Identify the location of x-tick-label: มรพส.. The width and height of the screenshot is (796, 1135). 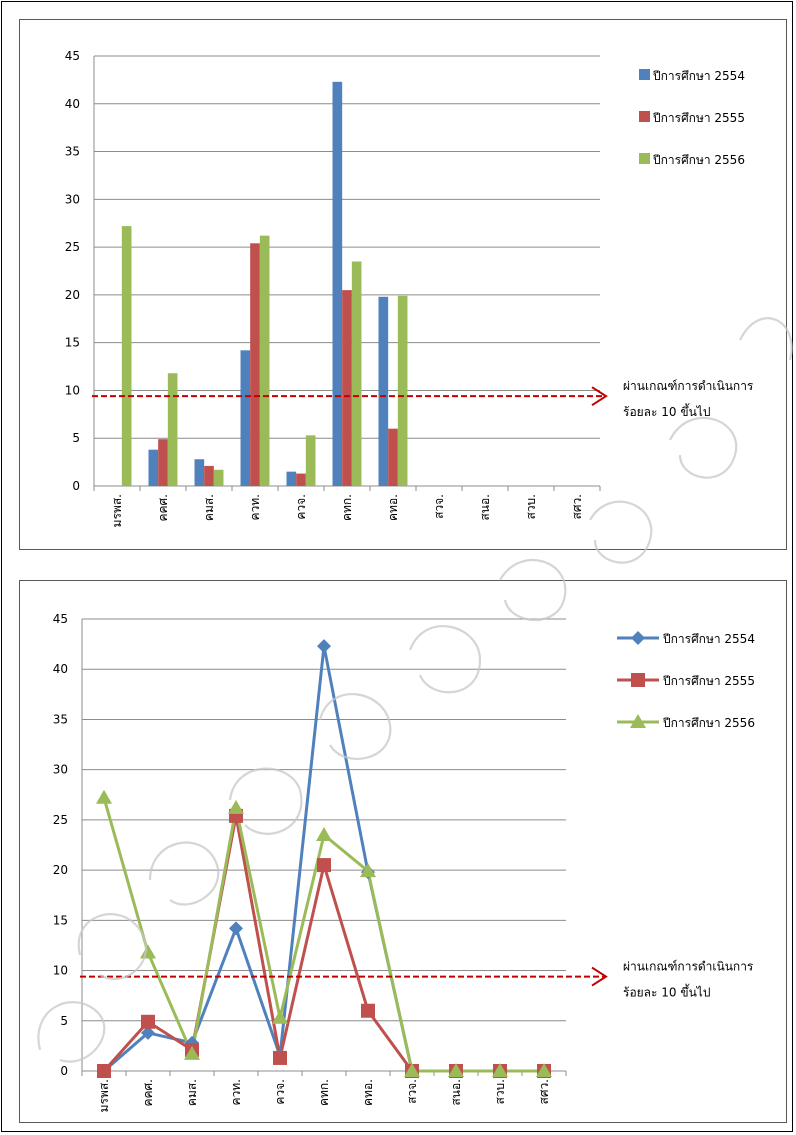
(104, 1095).